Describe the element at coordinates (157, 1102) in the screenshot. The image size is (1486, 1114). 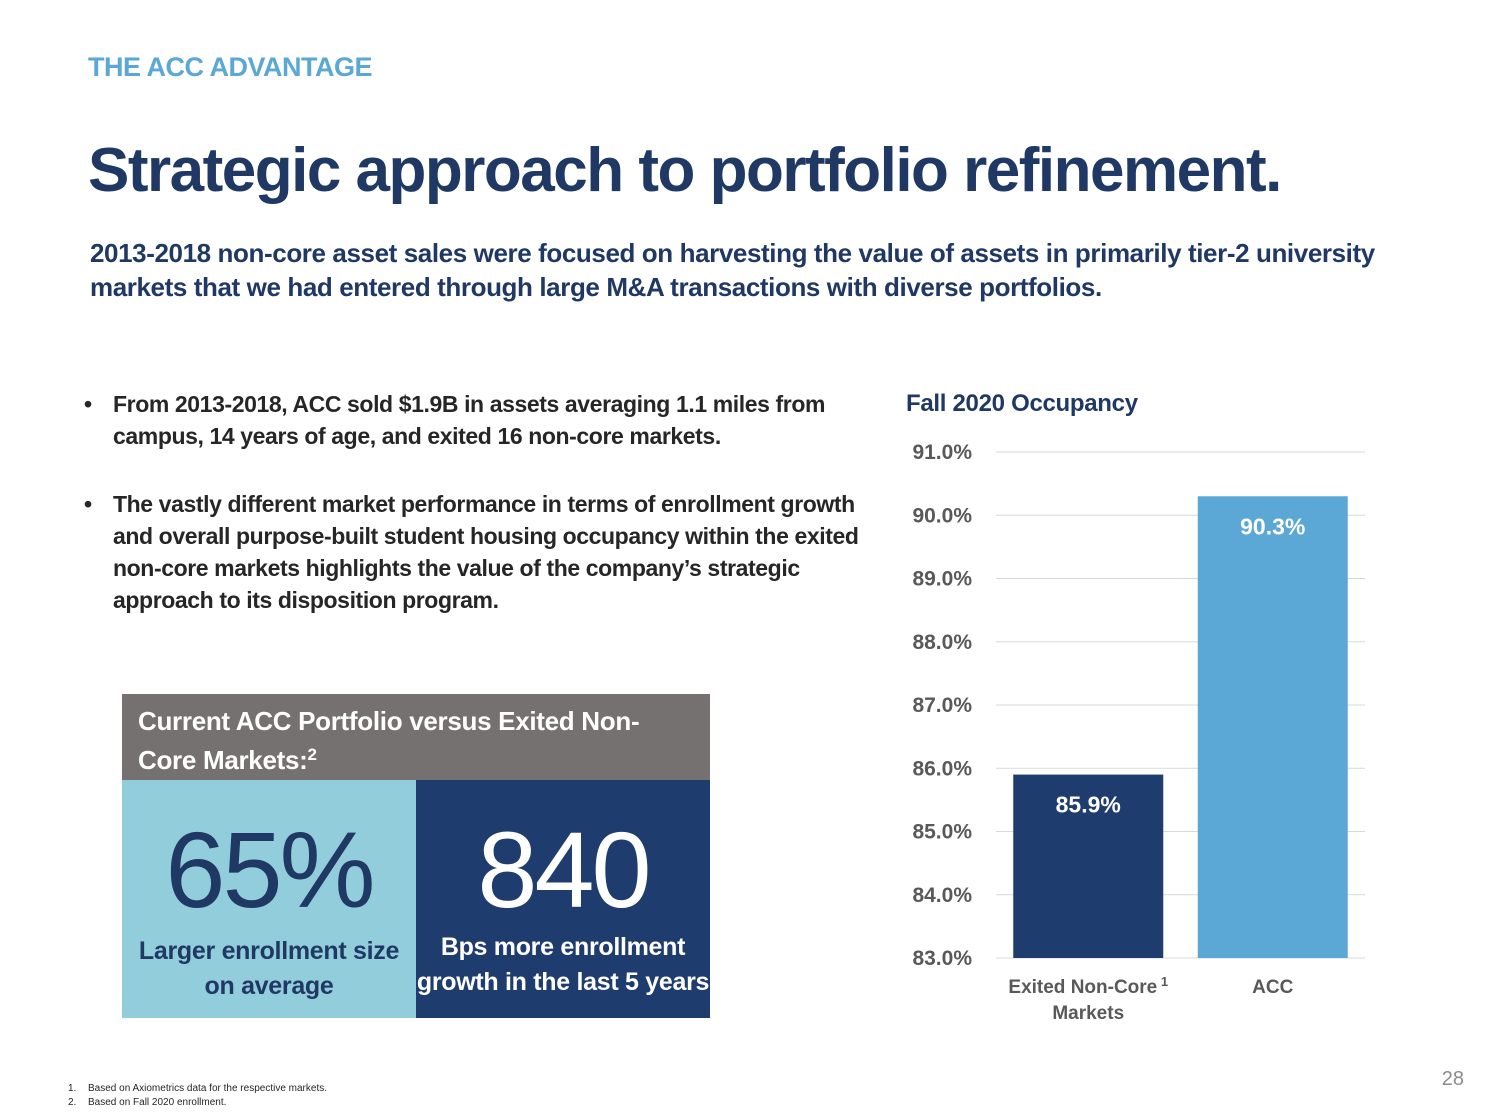
I see `footnote-text: Based on Fall 2020 enrollment.` at that location.